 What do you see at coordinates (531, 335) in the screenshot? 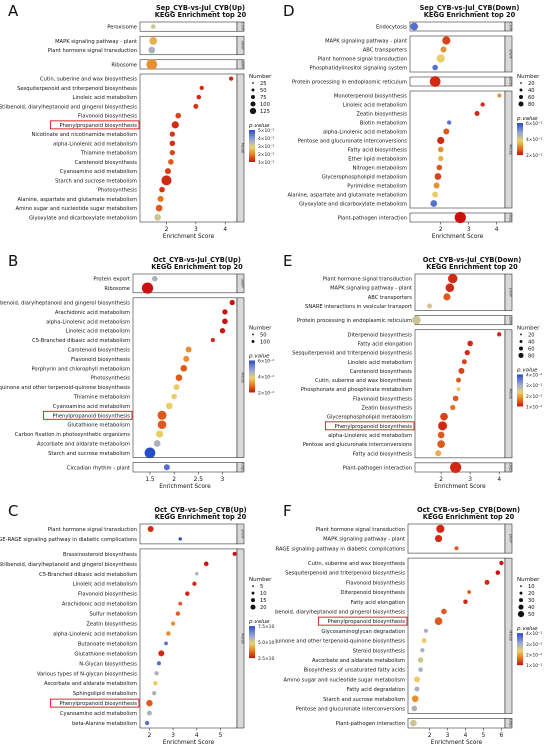
I see `size-legend-value: 20` at bounding box center [531, 335].